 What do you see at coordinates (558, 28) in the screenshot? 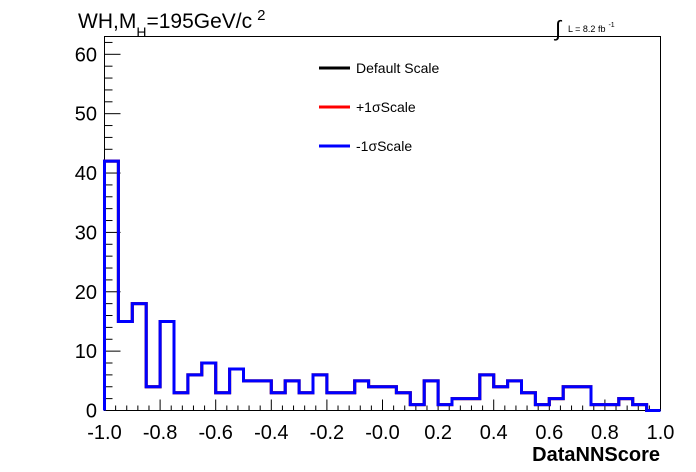
I see `integral-symbol: ∫` at bounding box center [558, 28].